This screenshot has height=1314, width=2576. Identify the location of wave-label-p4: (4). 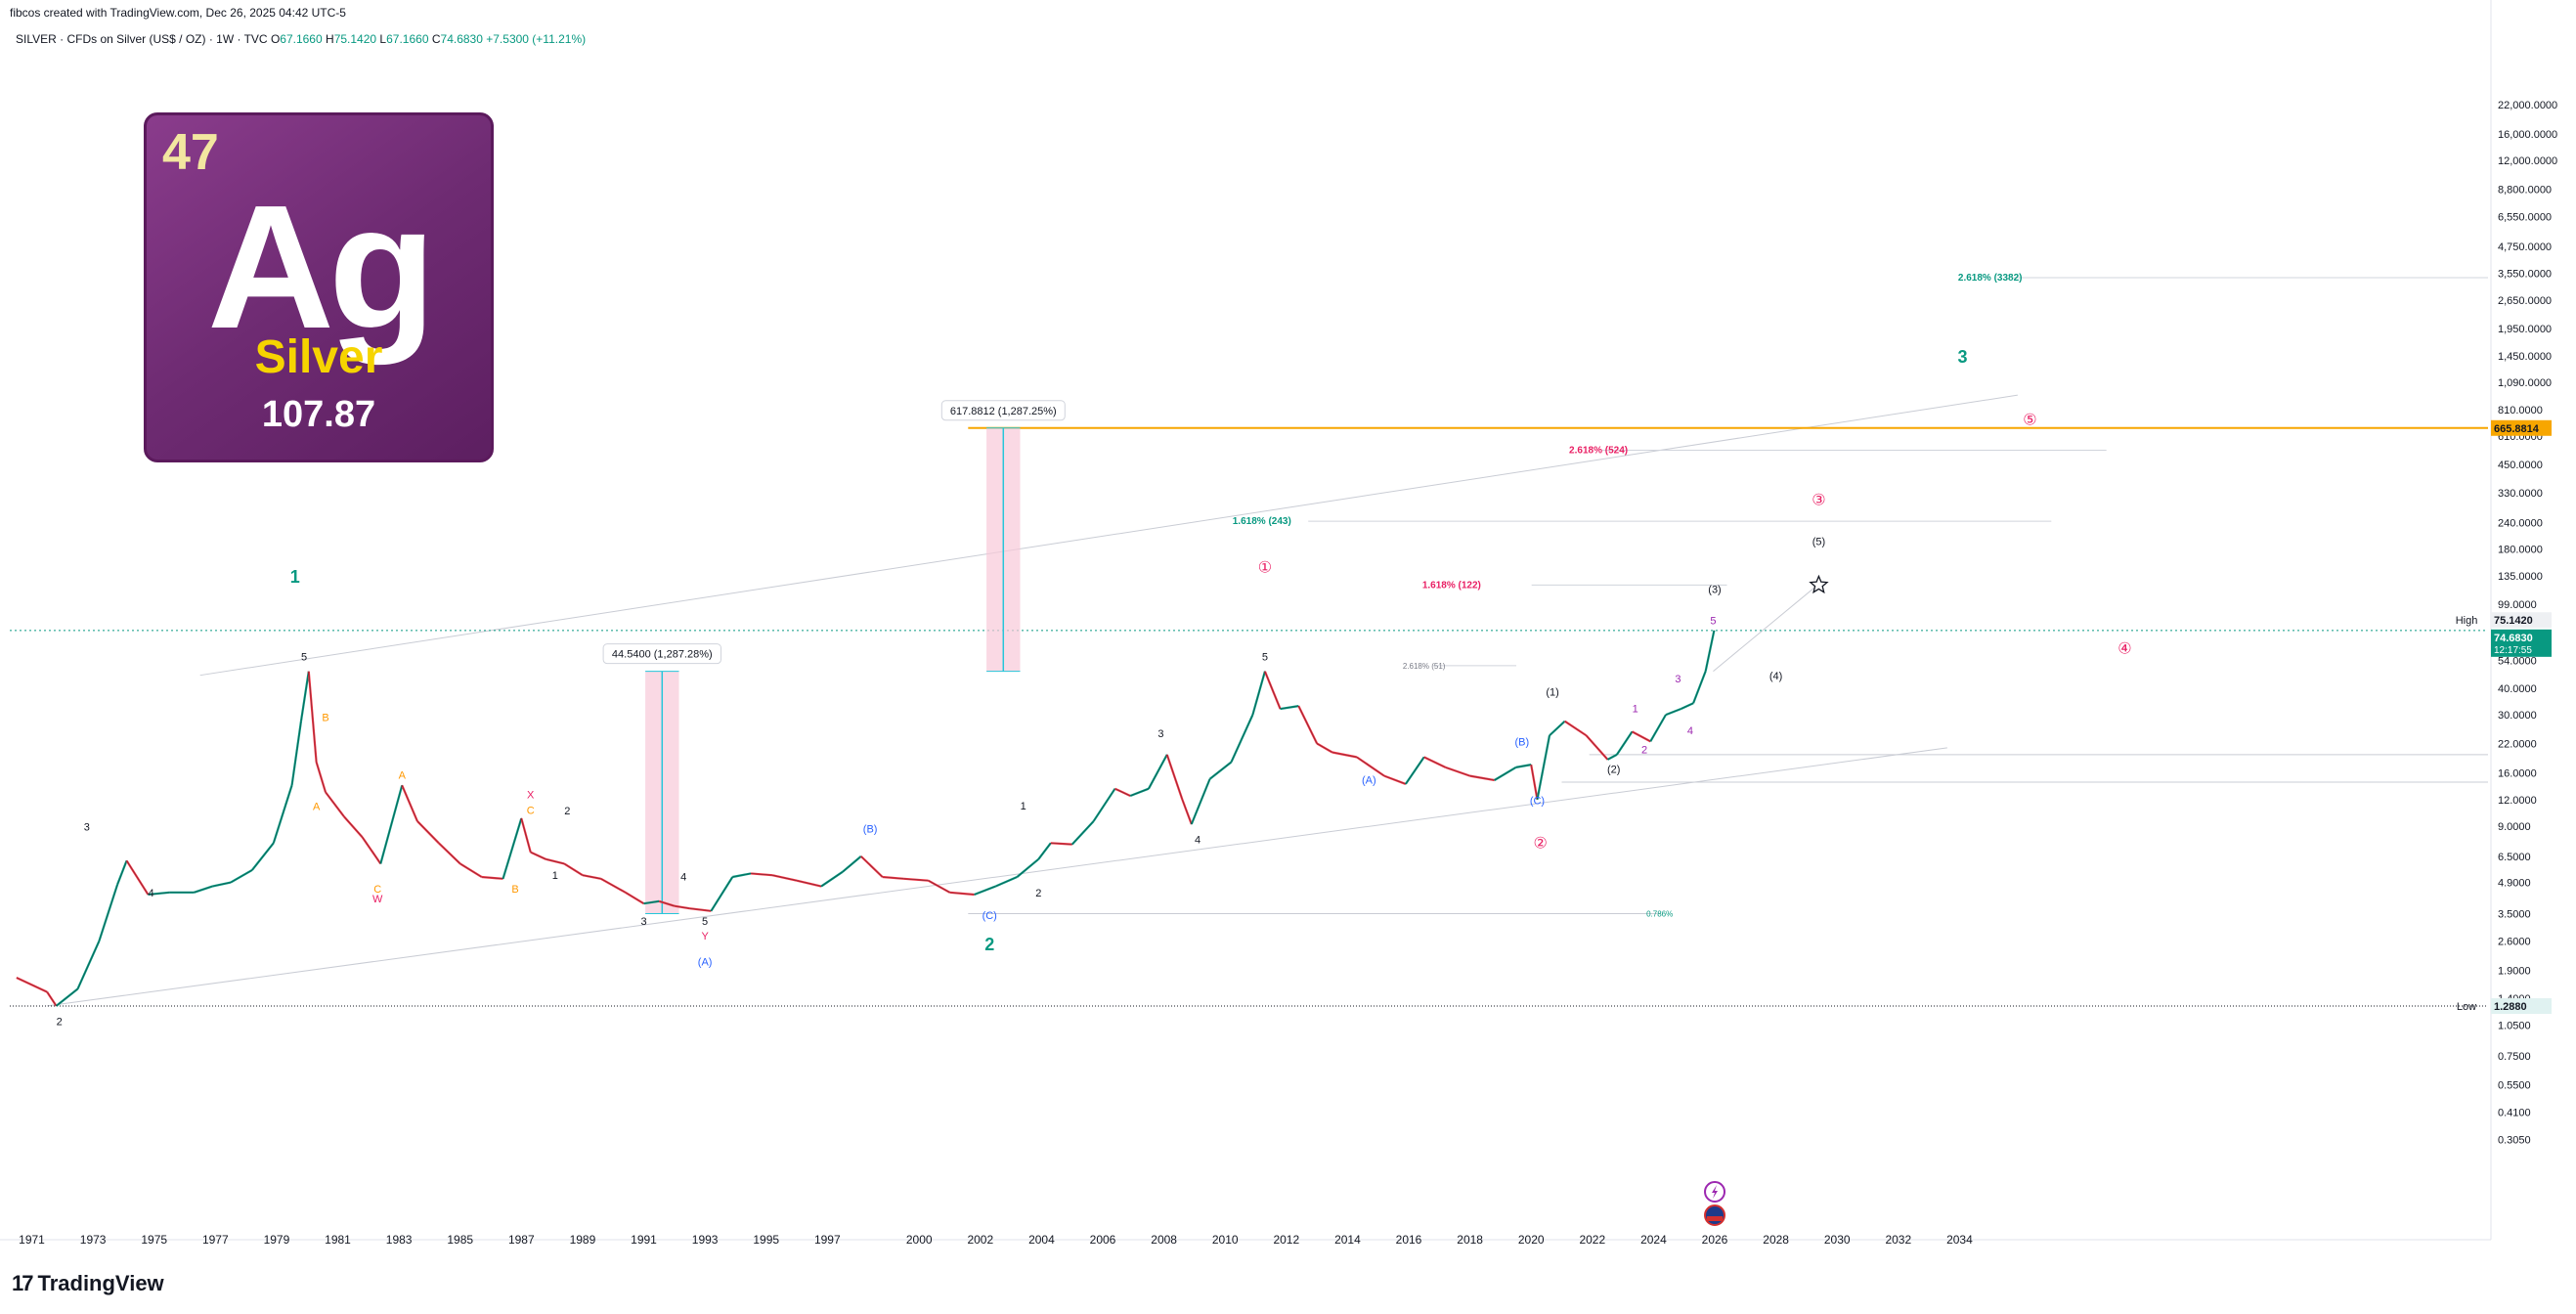
(1776, 676).